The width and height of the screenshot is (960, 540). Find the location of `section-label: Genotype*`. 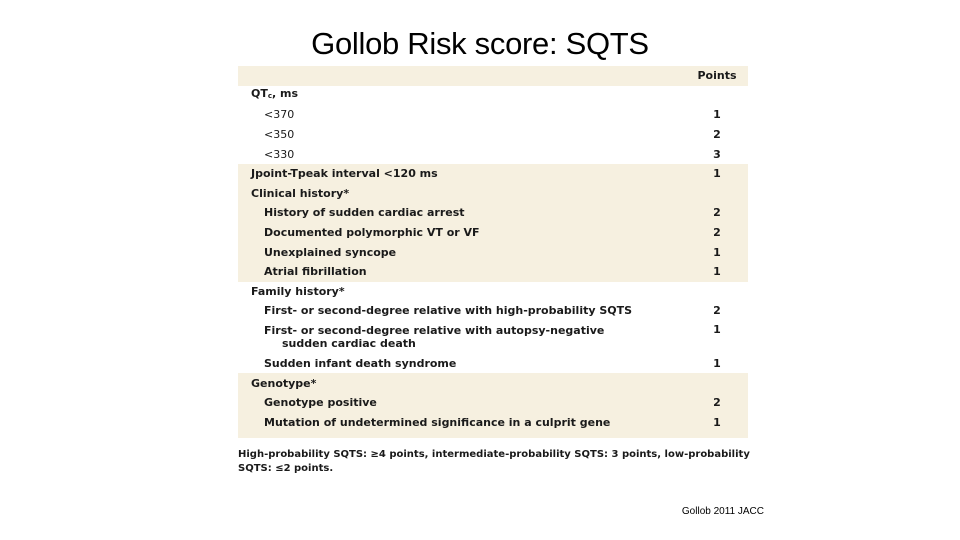

section-label: Genotype* is located at coordinates (462, 383).